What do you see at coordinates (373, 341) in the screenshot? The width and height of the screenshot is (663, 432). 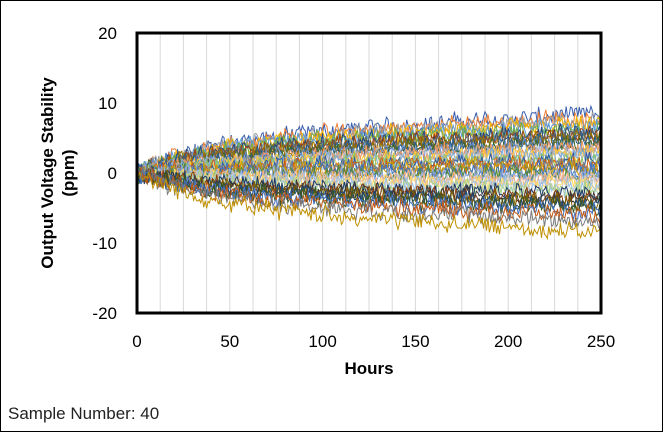 I see `x-tick-labels: 0 50 100 150 200 250` at bounding box center [373, 341].